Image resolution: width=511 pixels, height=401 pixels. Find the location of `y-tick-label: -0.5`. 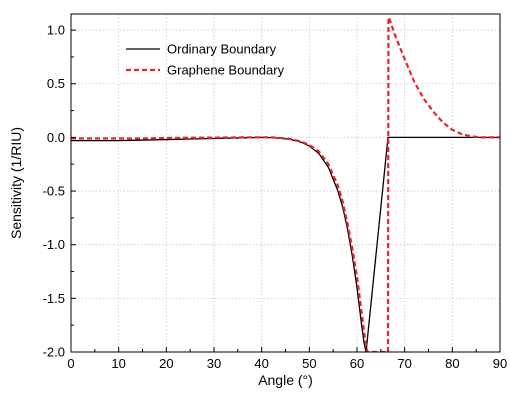

y-tick-label: -0.5 is located at coordinates (54, 191).